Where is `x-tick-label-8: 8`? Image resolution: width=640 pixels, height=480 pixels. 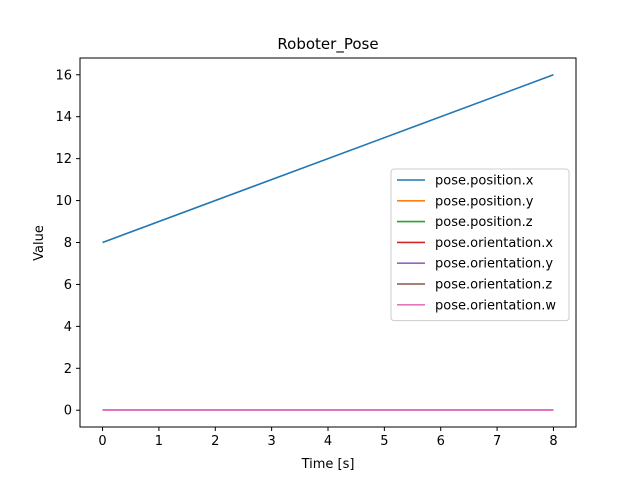
x-tick-label-8: 8 is located at coordinates (553, 441).